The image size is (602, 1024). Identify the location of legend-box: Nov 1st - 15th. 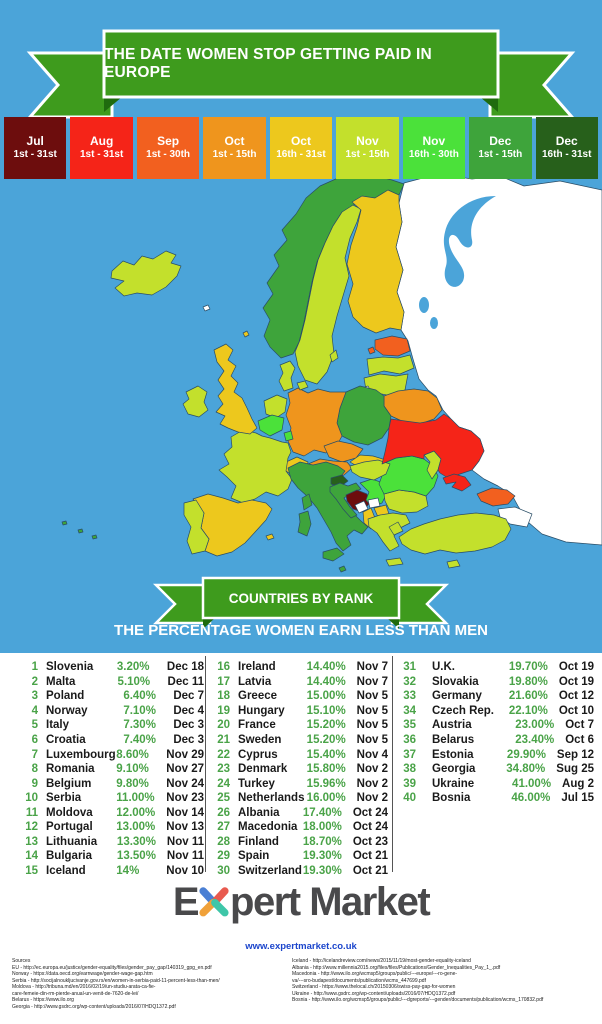
(367, 148).